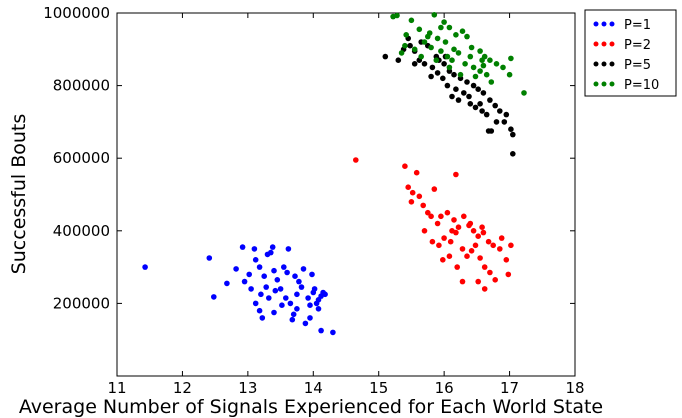 This screenshot has width=682, height=418. What do you see at coordinates (637, 25) in the screenshot?
I see `legend-label: P=1` at bounding box center [637, 25].